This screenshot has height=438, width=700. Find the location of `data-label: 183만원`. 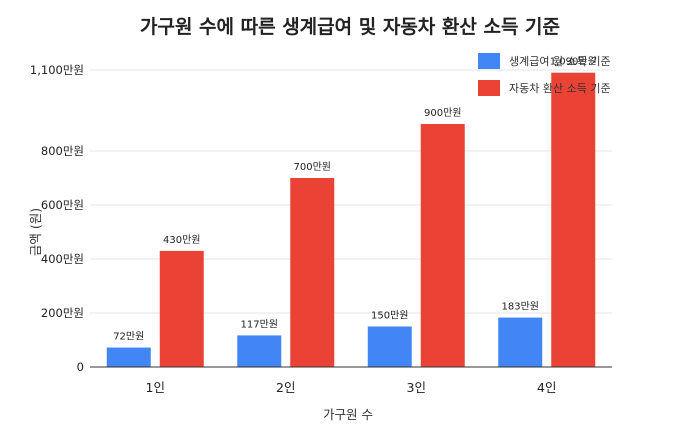

data-label: 183만원 is located at coordinates (521, 307).